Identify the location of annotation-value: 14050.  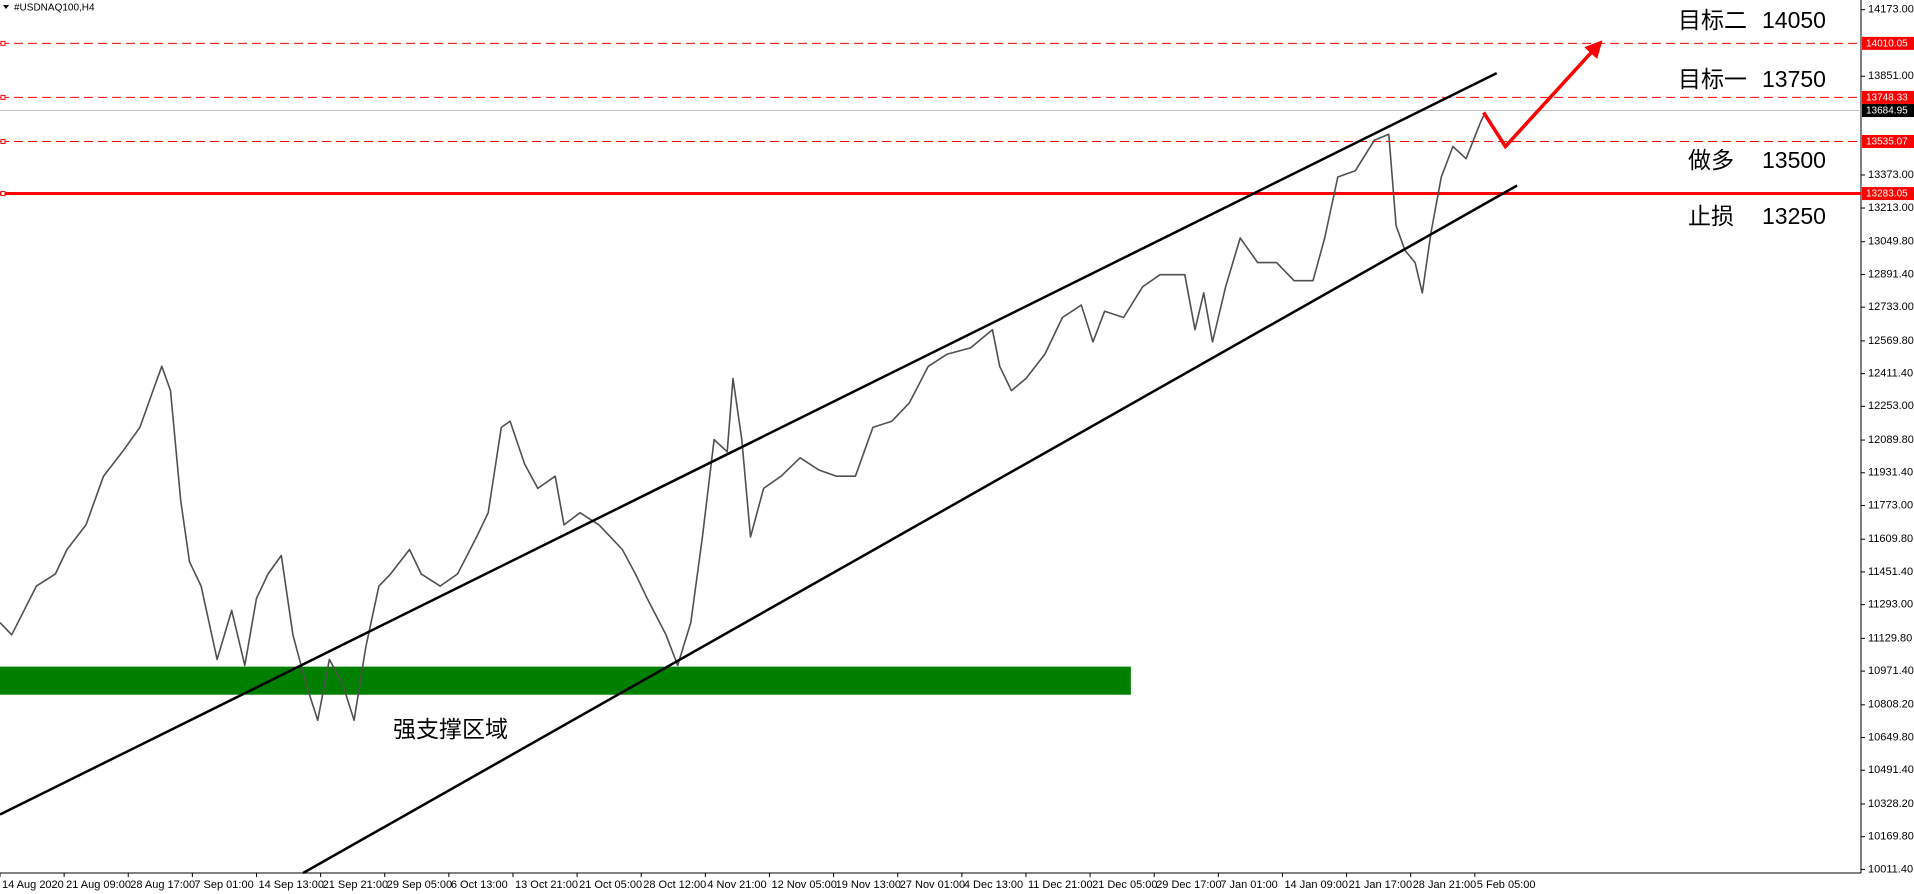
(1794, 20).